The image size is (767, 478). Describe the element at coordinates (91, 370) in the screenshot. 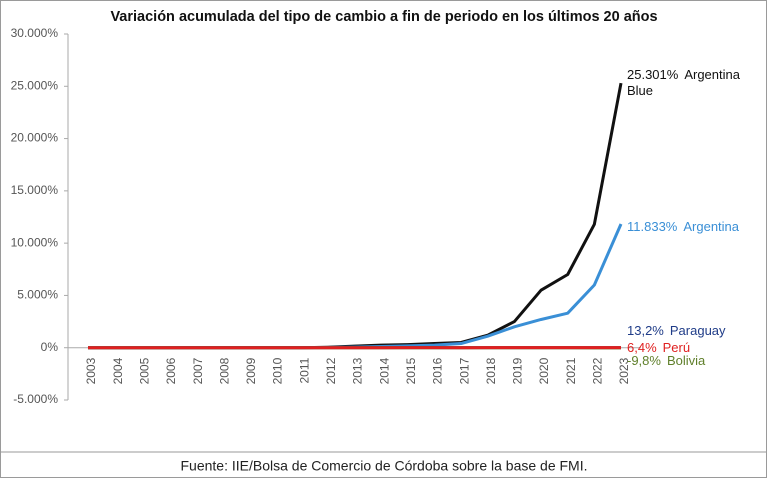

I see `x-tick-label: 2003` at that location.